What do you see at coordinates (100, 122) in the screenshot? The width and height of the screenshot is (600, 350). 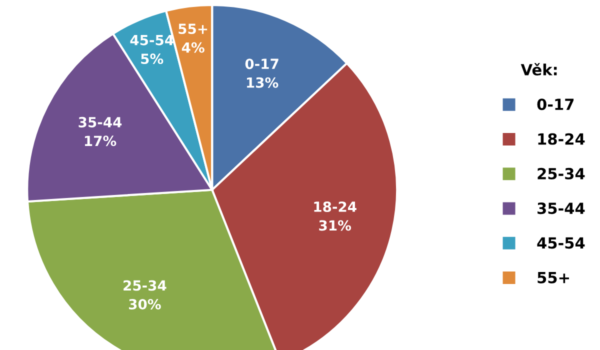 I see `slice-label: 35-44` at bounding box center [100, 122].